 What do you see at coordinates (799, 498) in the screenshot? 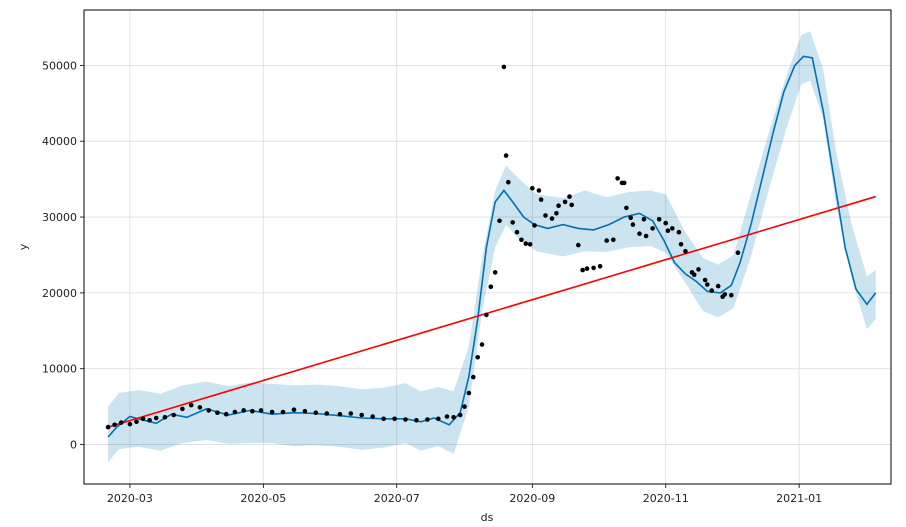
I see `x-tick-label: 2021-01` at bounding box center [799, 498].